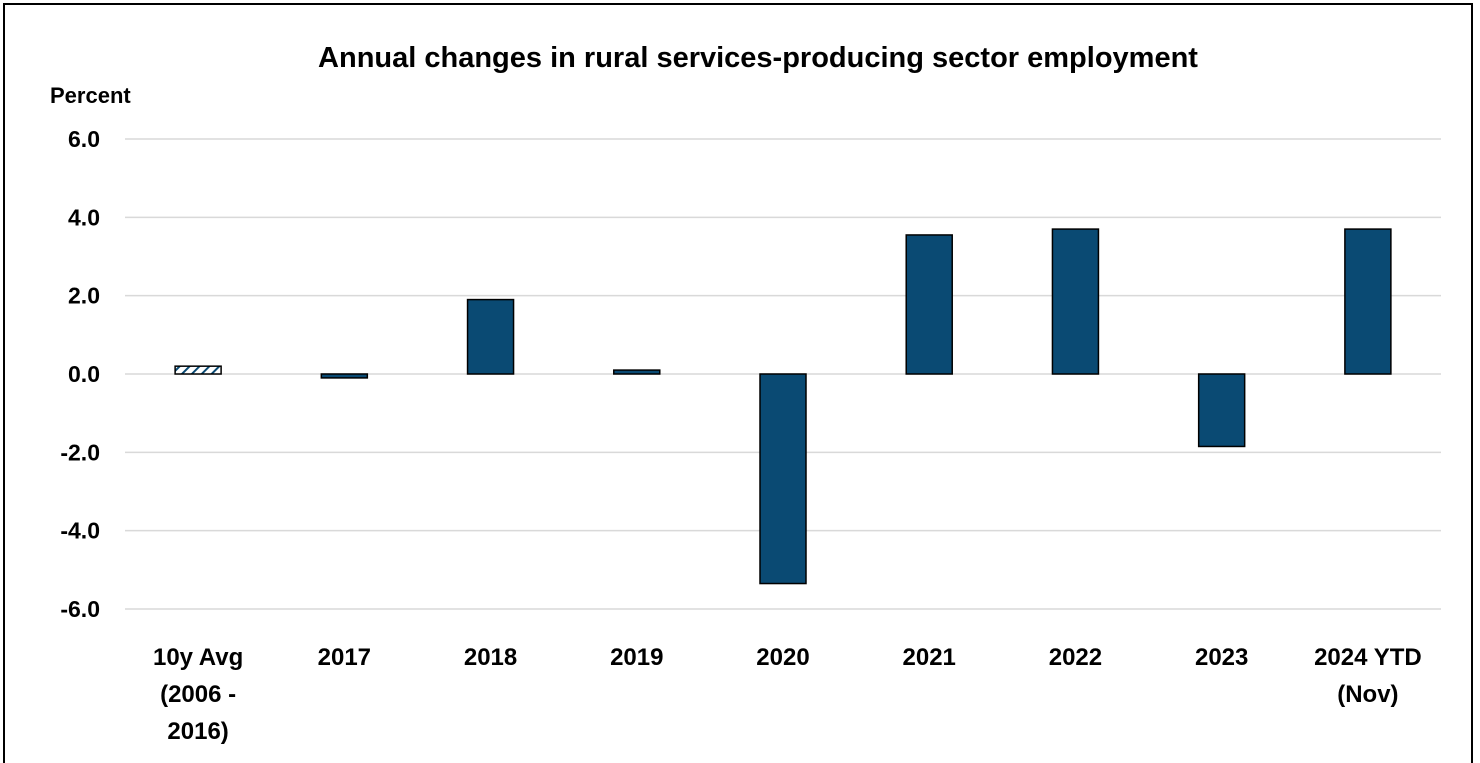  What do you see at coordinates (1368, 676) in the screenshot?
I see `x-category-label: 2024 YTD (Nov)` at bounding box center [1368, 676].